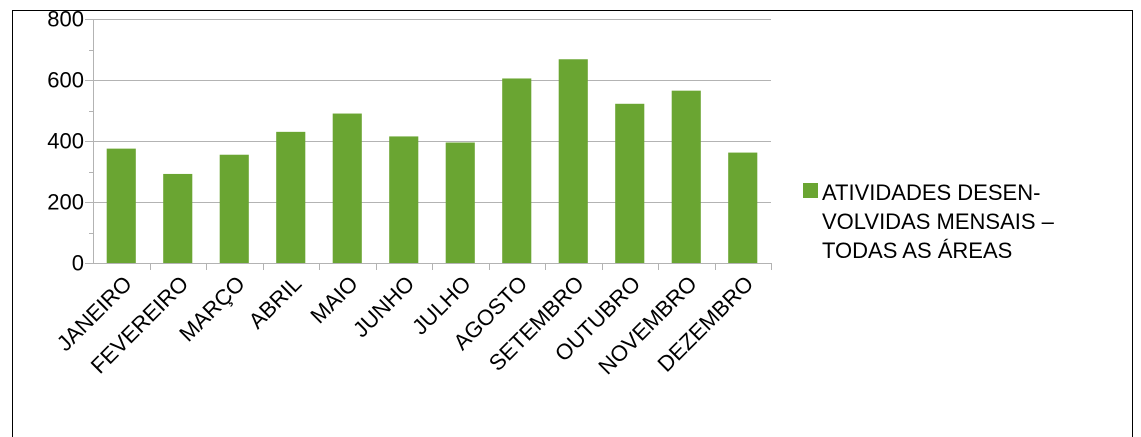 This screenshot has width=1141, height=437. Describe the element at coordinates (65, 141) in the screenshot. I see `y-tick-label: 400` at that location.